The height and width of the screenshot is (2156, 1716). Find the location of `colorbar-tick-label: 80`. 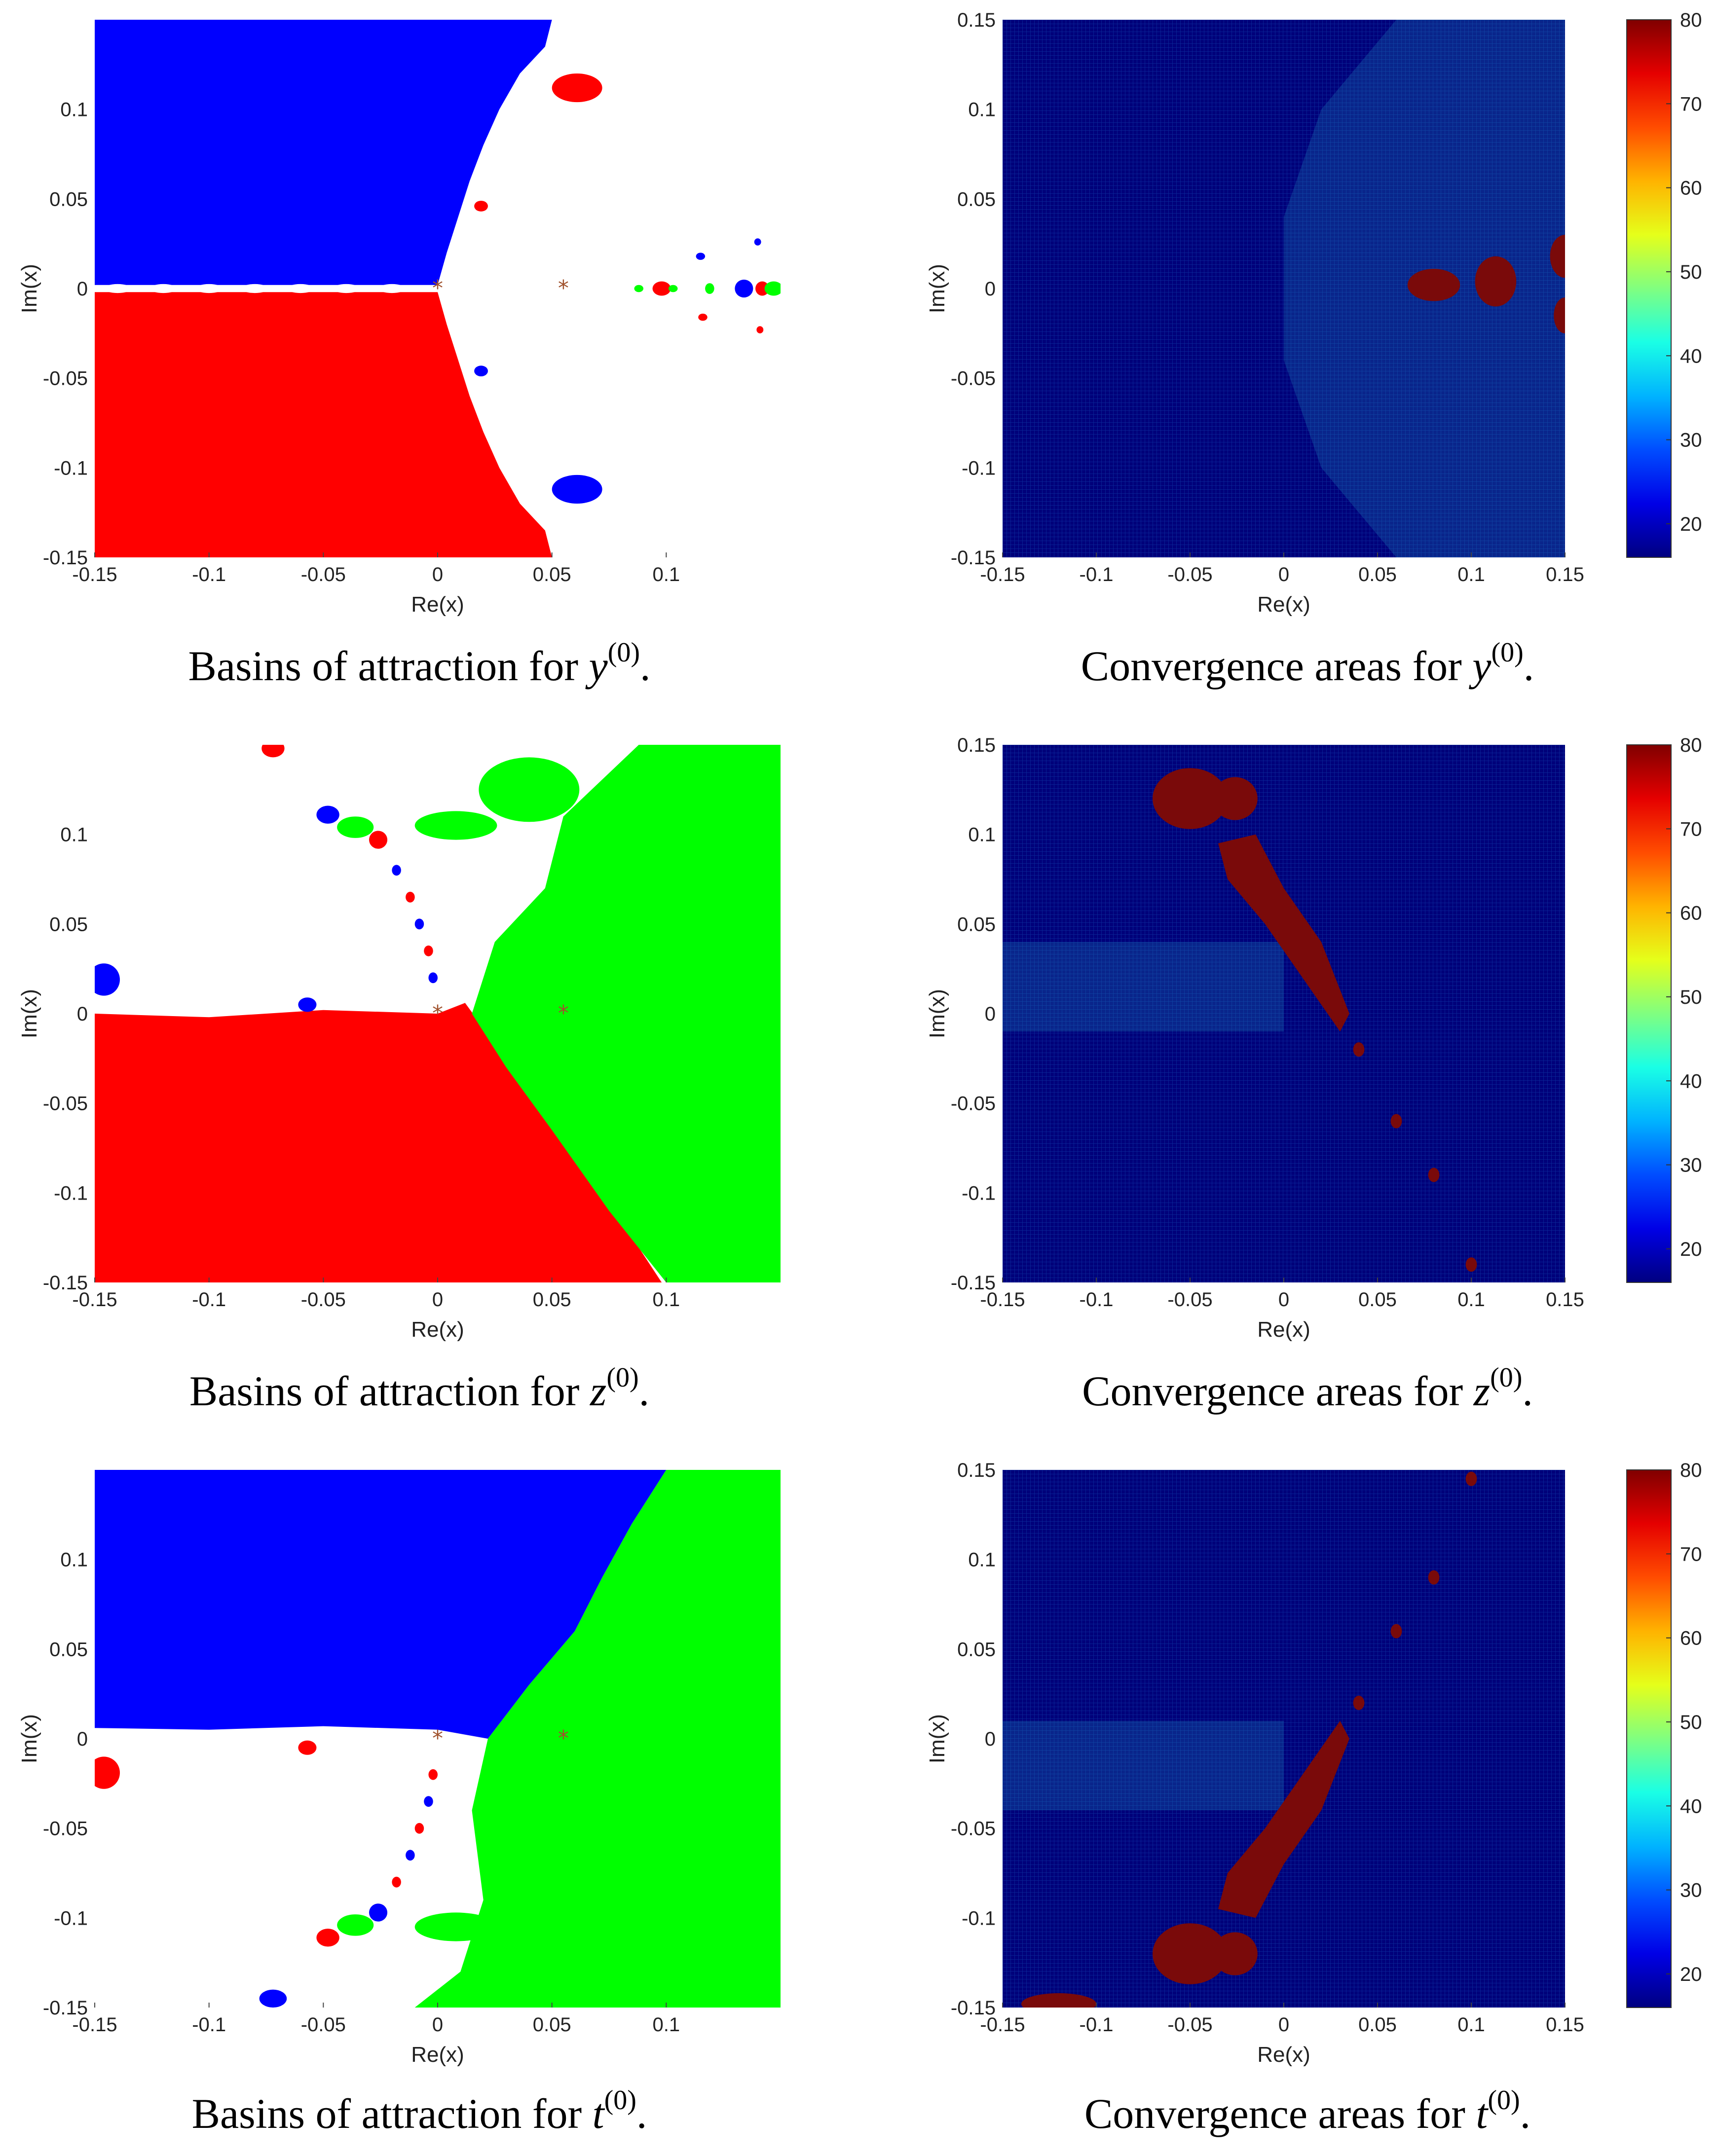

colorbar-tick-label: 80 is located at coordinates (1691, 745).